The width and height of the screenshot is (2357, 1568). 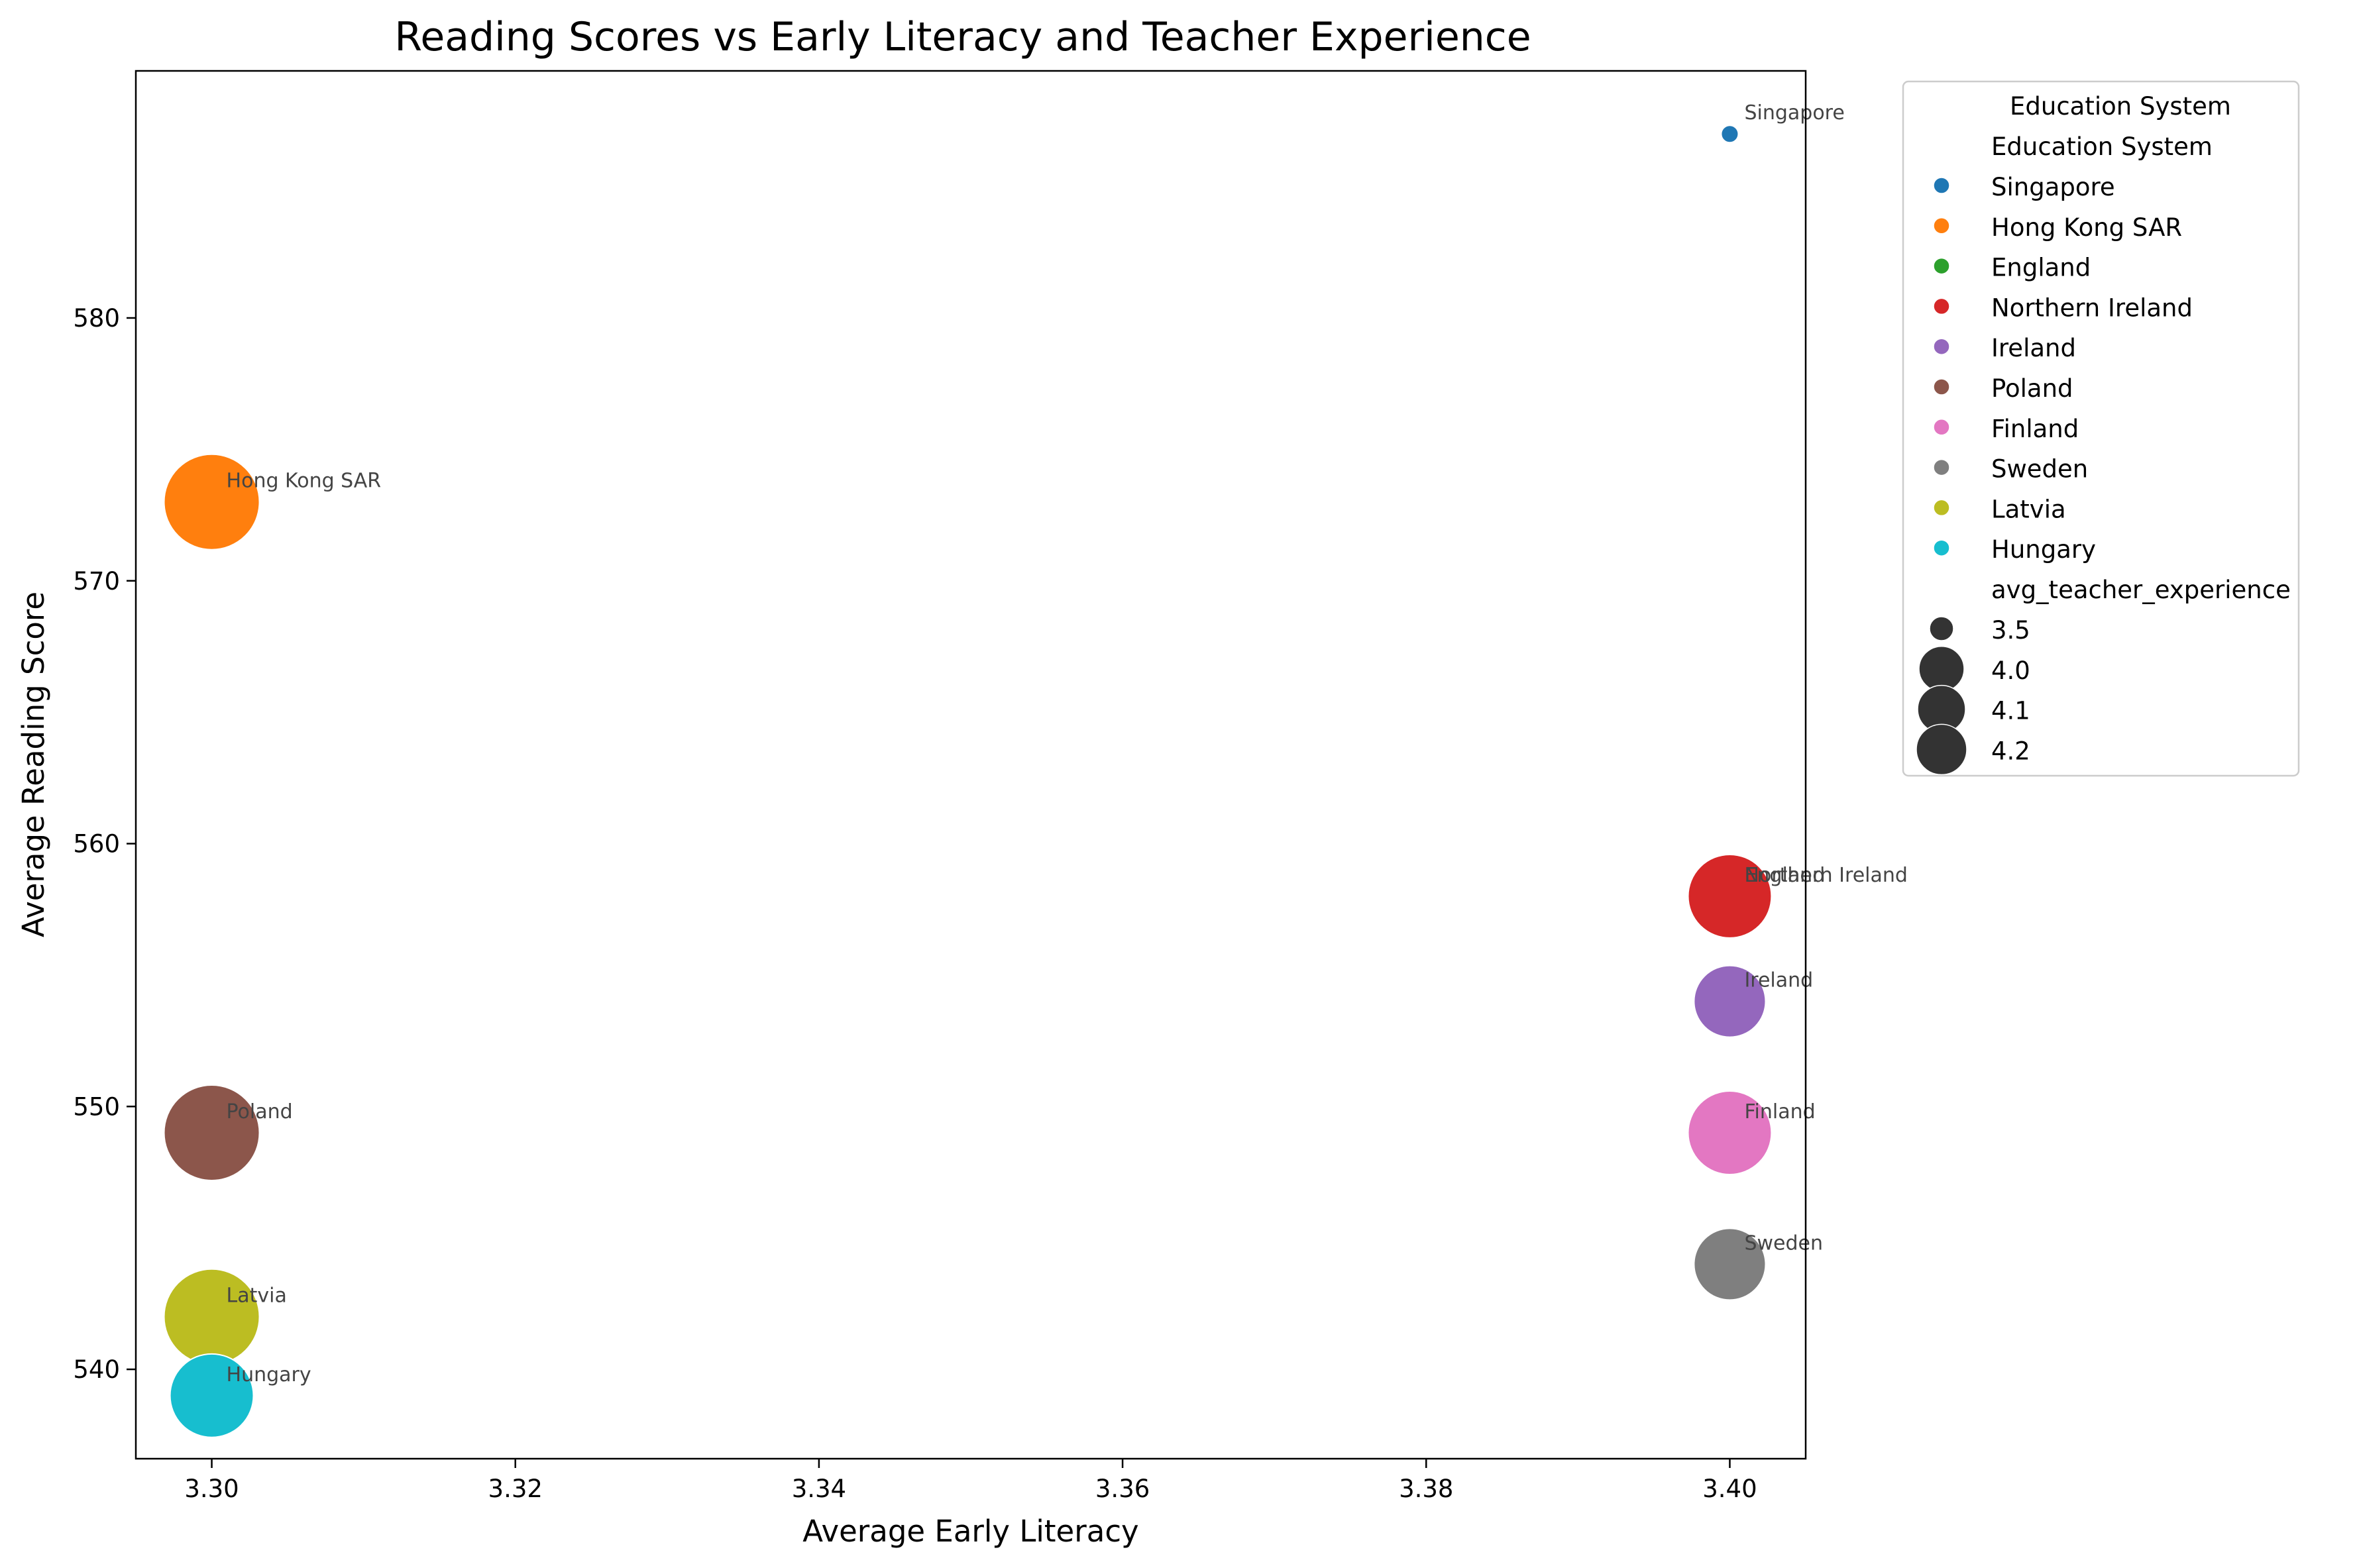 I want to click on point-label: England, so click(x=1784, y=875).